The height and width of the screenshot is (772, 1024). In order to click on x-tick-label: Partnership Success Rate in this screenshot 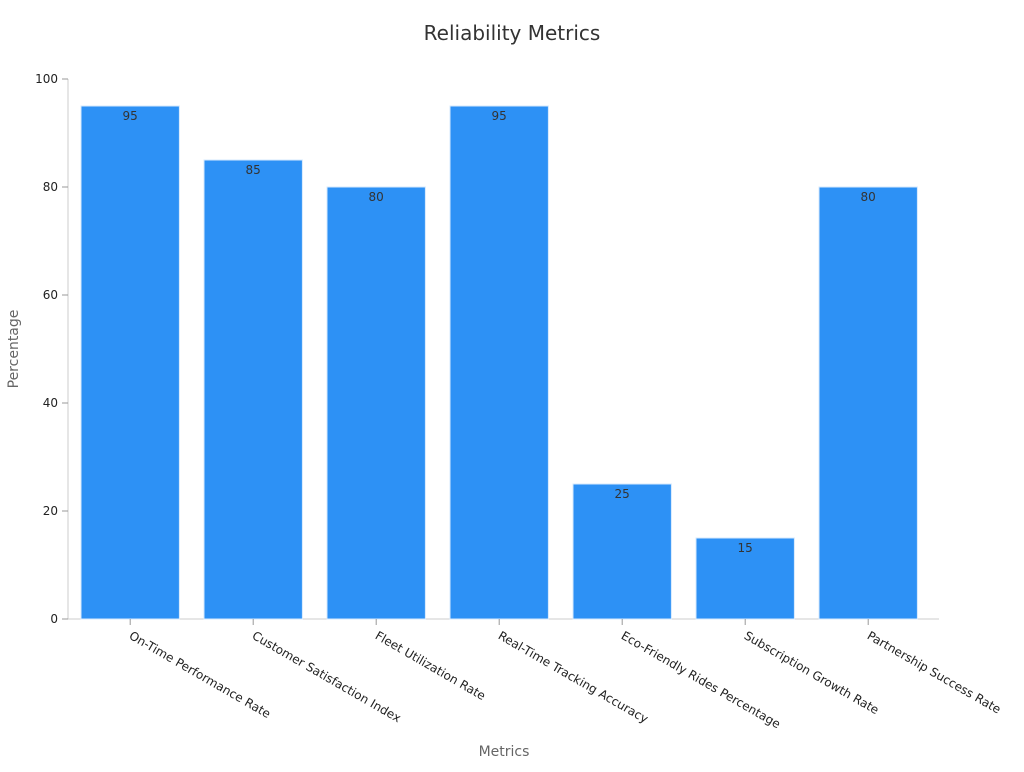, I will do `click(934, 672)`.